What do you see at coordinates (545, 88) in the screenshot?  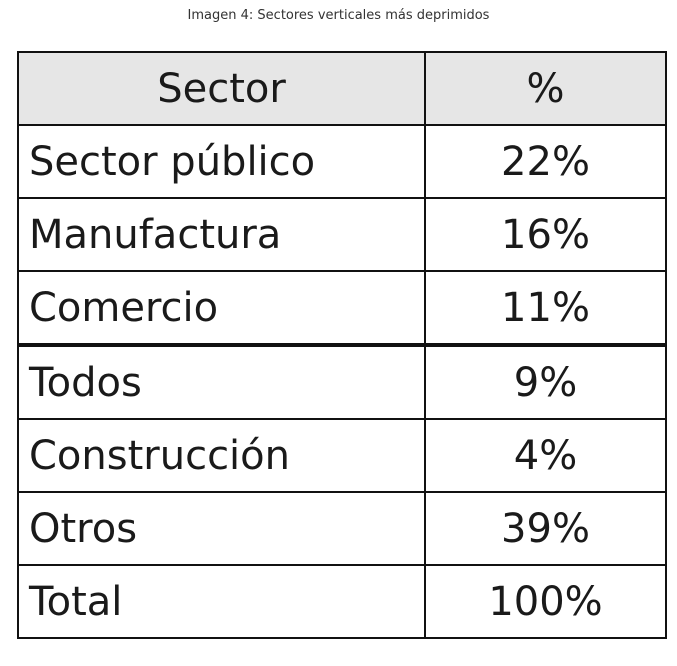 I see `header-cell: %` at bounding box center [545, 88].